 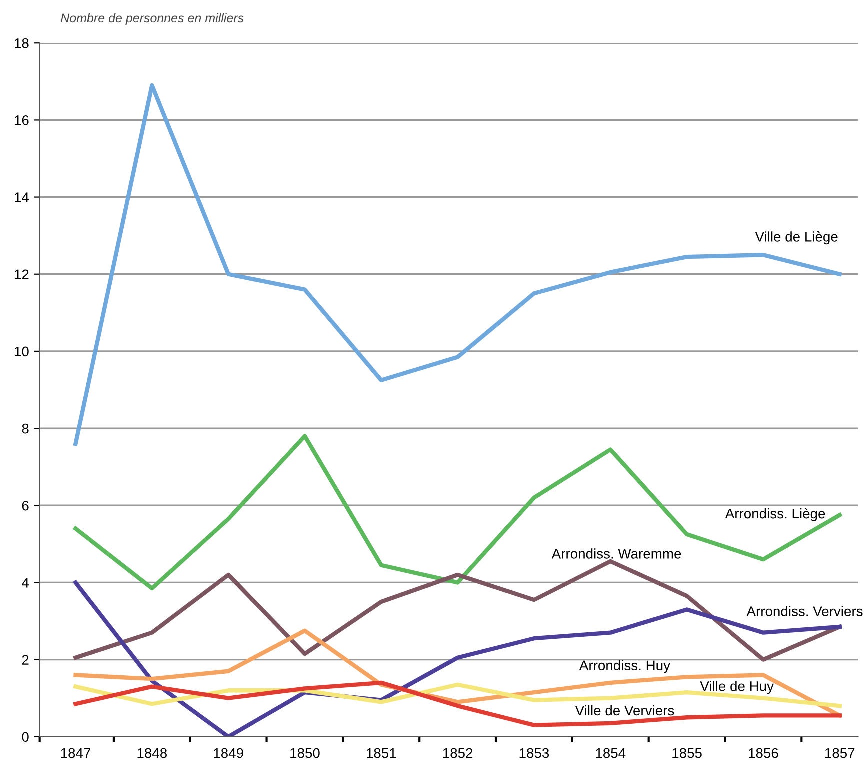 What do you see at coordinates (153, 753) in the screenshot?
I see `x-tick-label: 1848` at bounding box center [153, 753].